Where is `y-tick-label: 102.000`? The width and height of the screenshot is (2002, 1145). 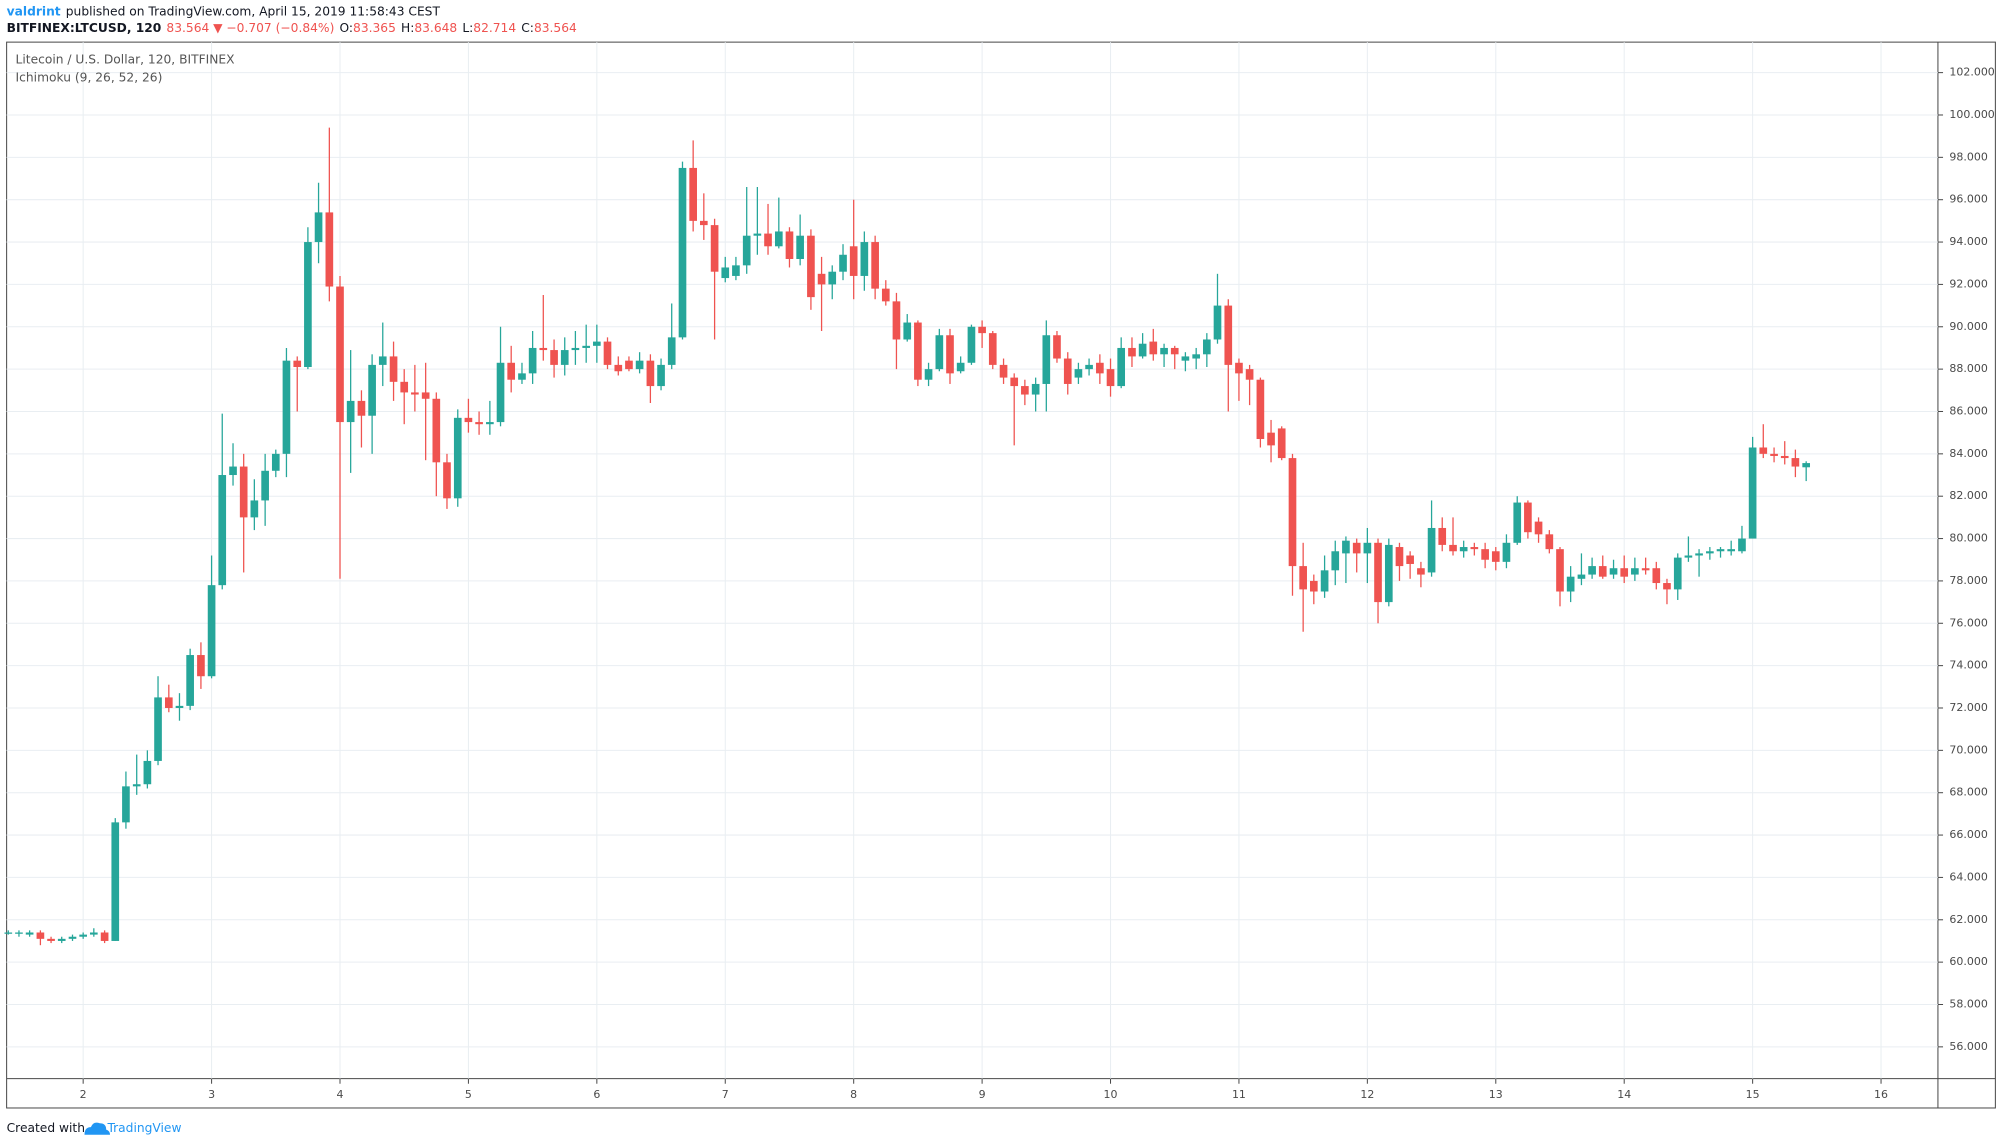
y-tick-label: 102.000 is located at coordinates (1971, 72).